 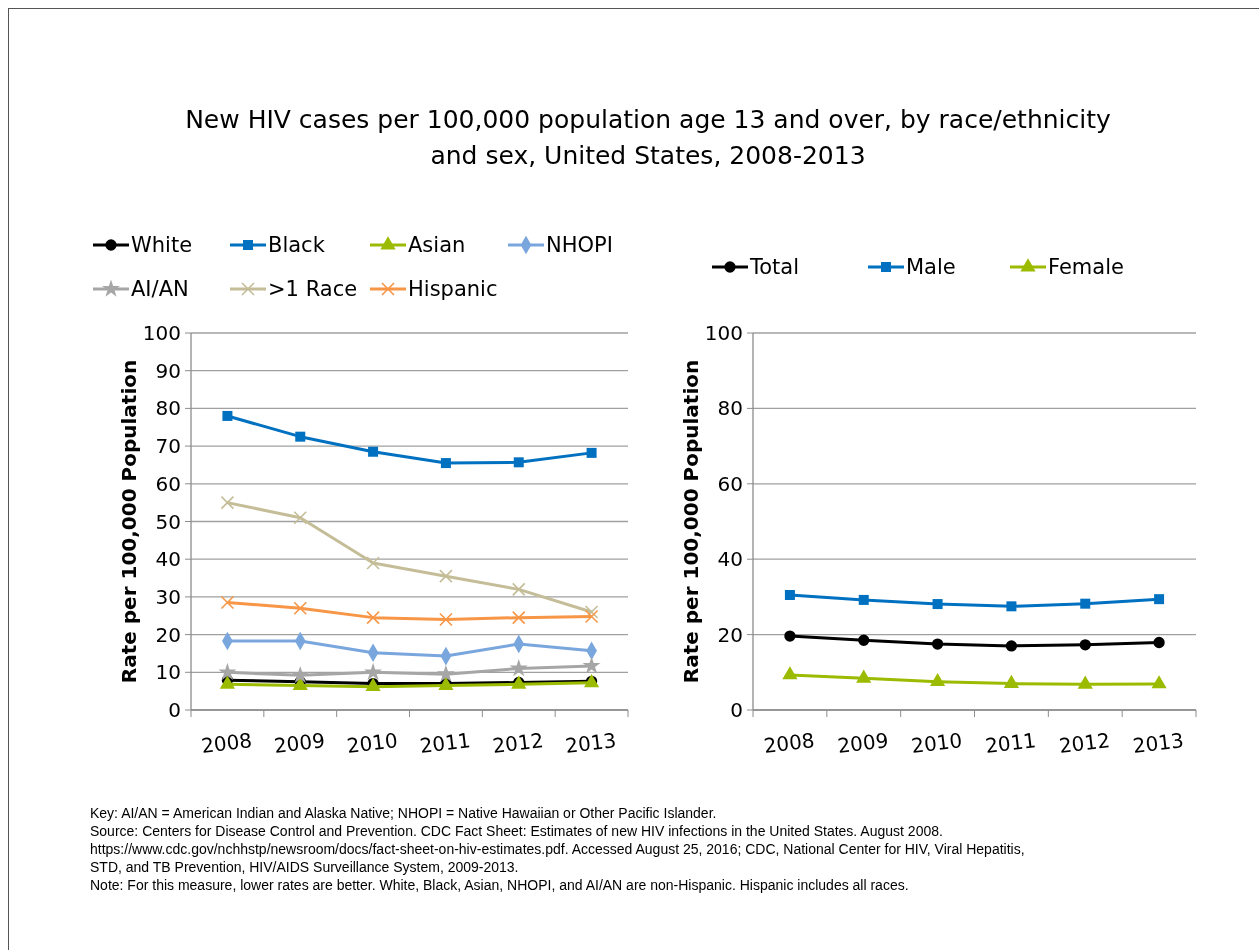 I want to click on text: Note: For this measure, lower rates are better. White, Black, Asian, NHOPI, and AI/AN are non-Hispanic. Hispanic includes all races., so click(x=499, y=885).